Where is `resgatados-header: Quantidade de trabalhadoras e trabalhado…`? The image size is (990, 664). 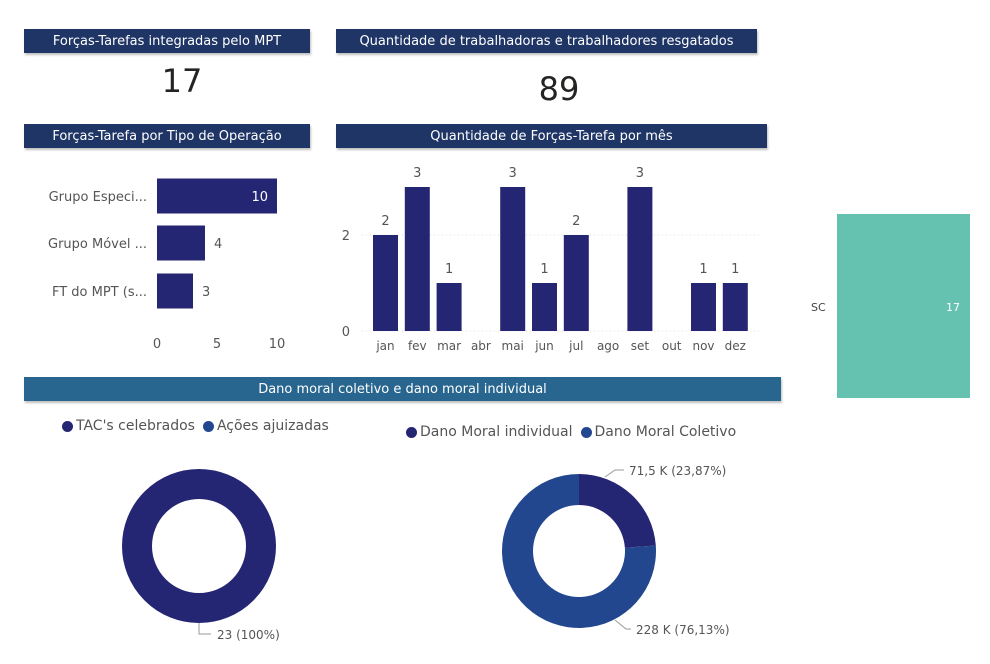 resgatados-header: Quantidade de trabalhadoras e trabalhado… is located at coordinates (546, 41).